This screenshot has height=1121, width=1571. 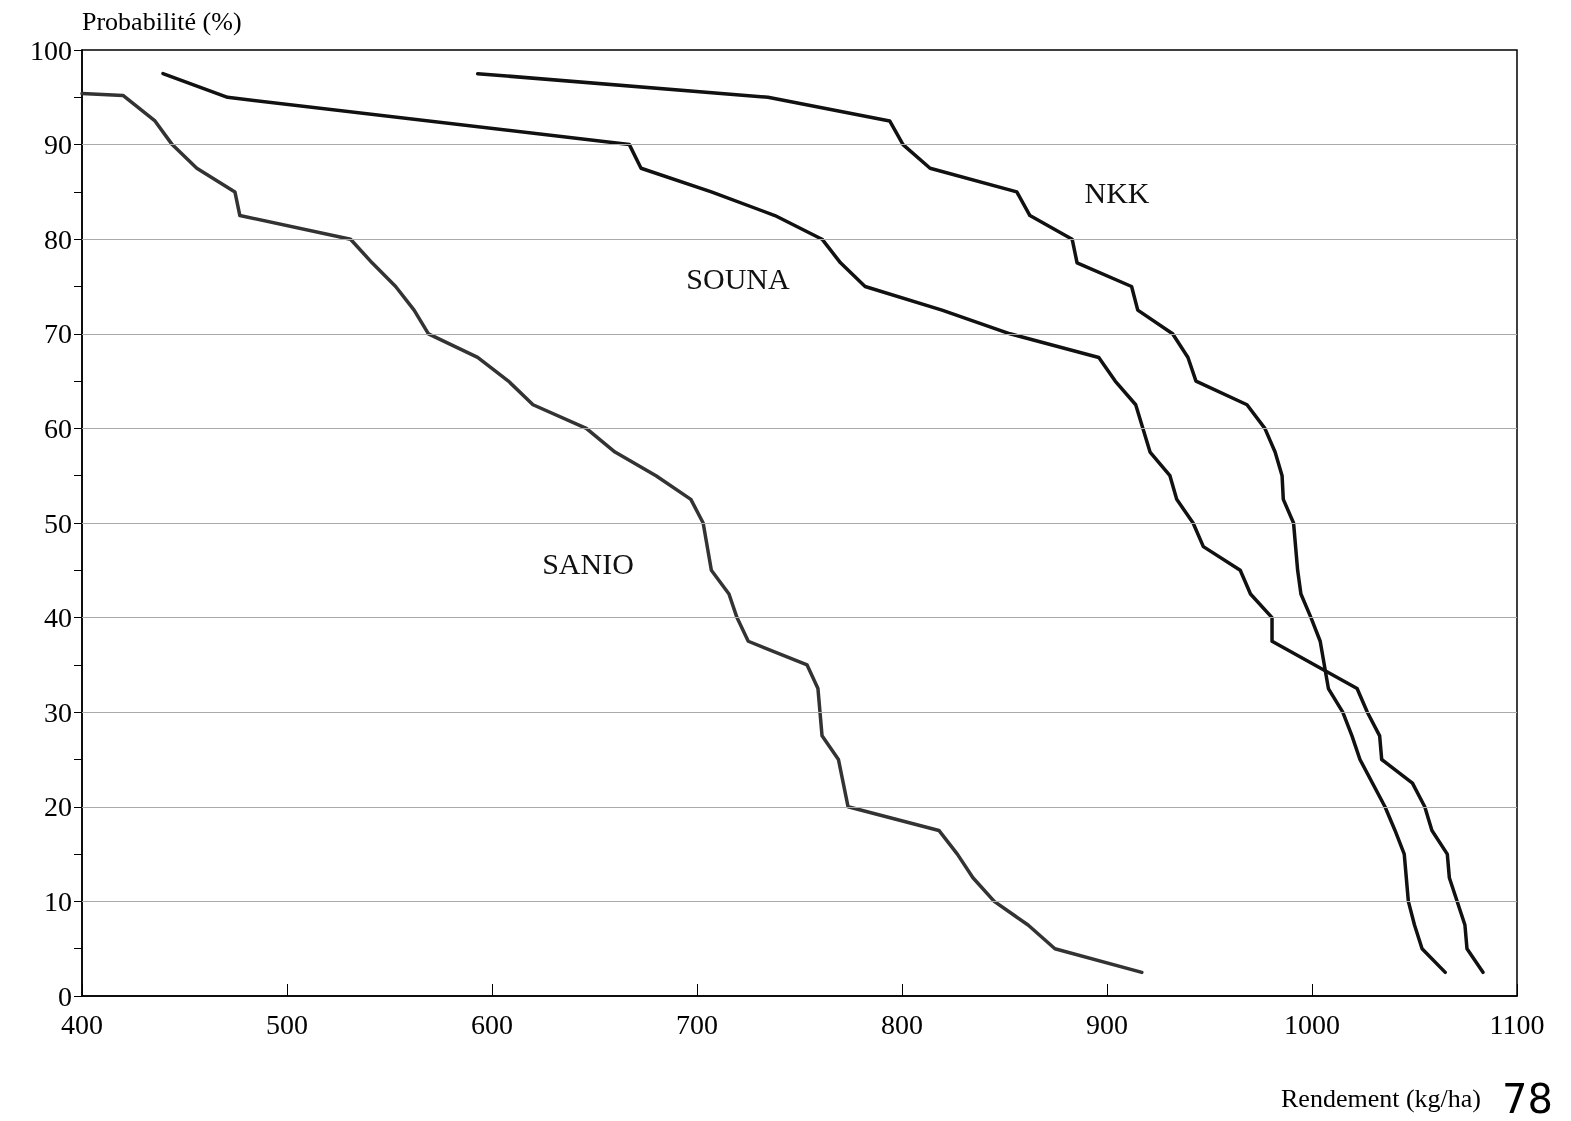 I want to click on y-tick-label: 60, so click(x=58, y=428).